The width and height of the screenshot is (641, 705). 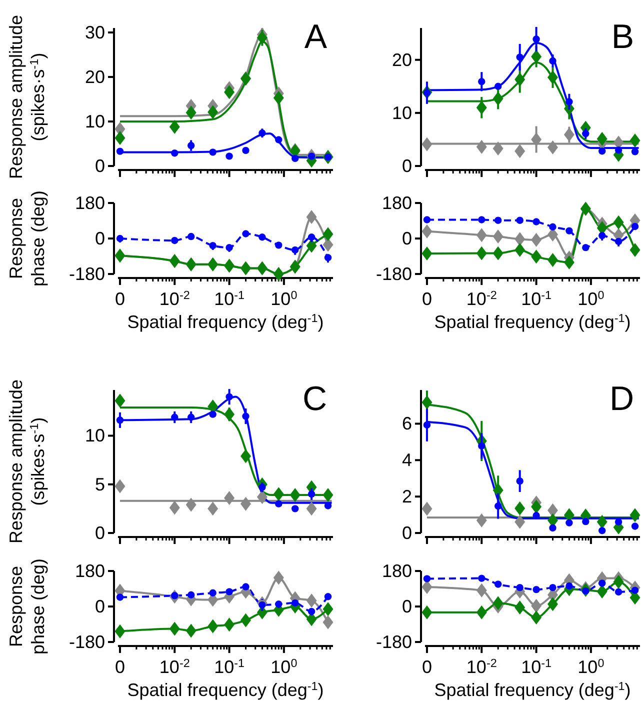 What do you see at coordinates (316, 37) in the screenshot?
I see `chart-title: A` at bounding box center [316, 37].